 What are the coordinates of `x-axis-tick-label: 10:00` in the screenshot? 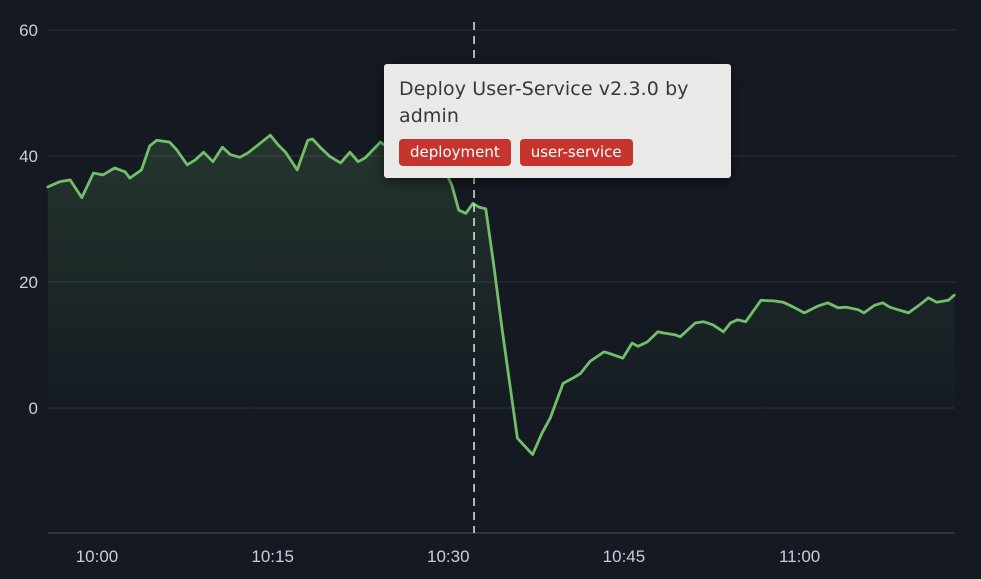 It's located at (97, 556).